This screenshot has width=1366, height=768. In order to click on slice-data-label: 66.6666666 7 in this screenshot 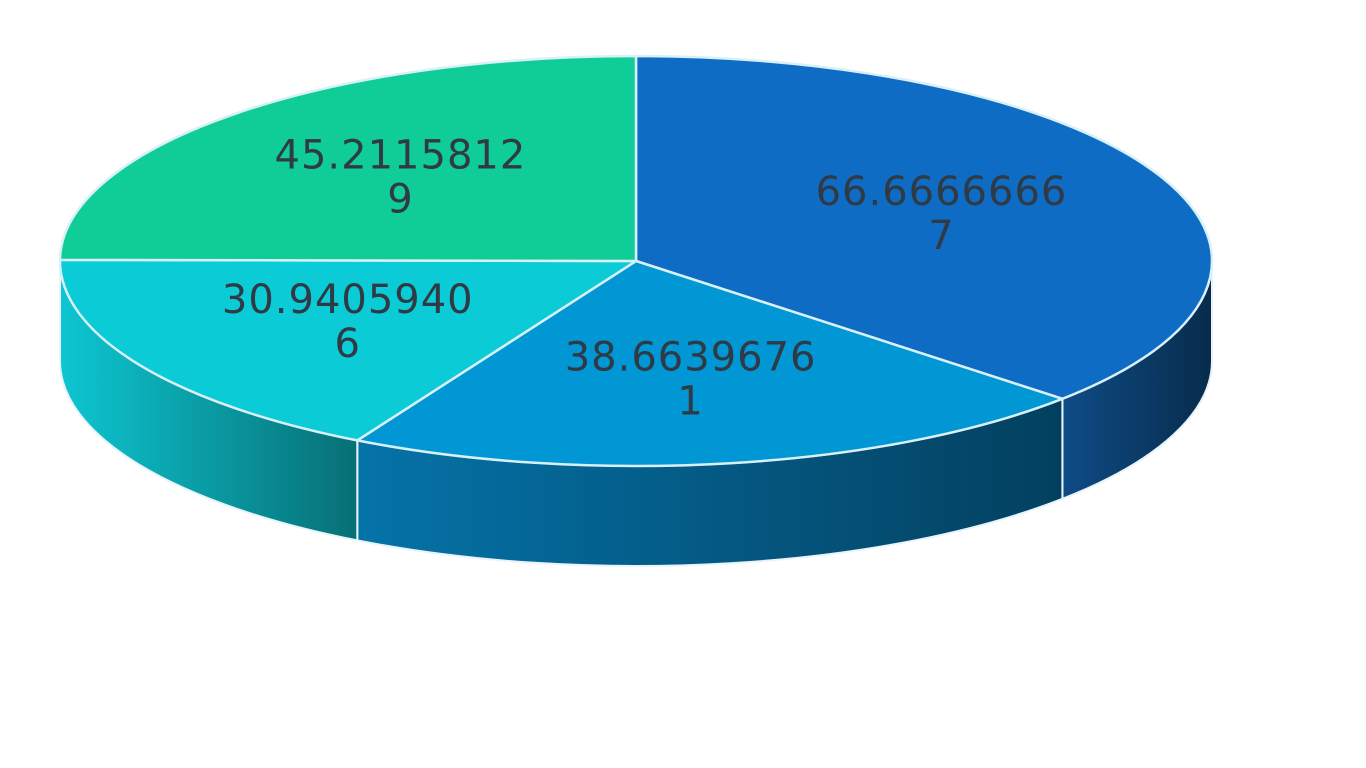, I will do `click(942, 214)`.